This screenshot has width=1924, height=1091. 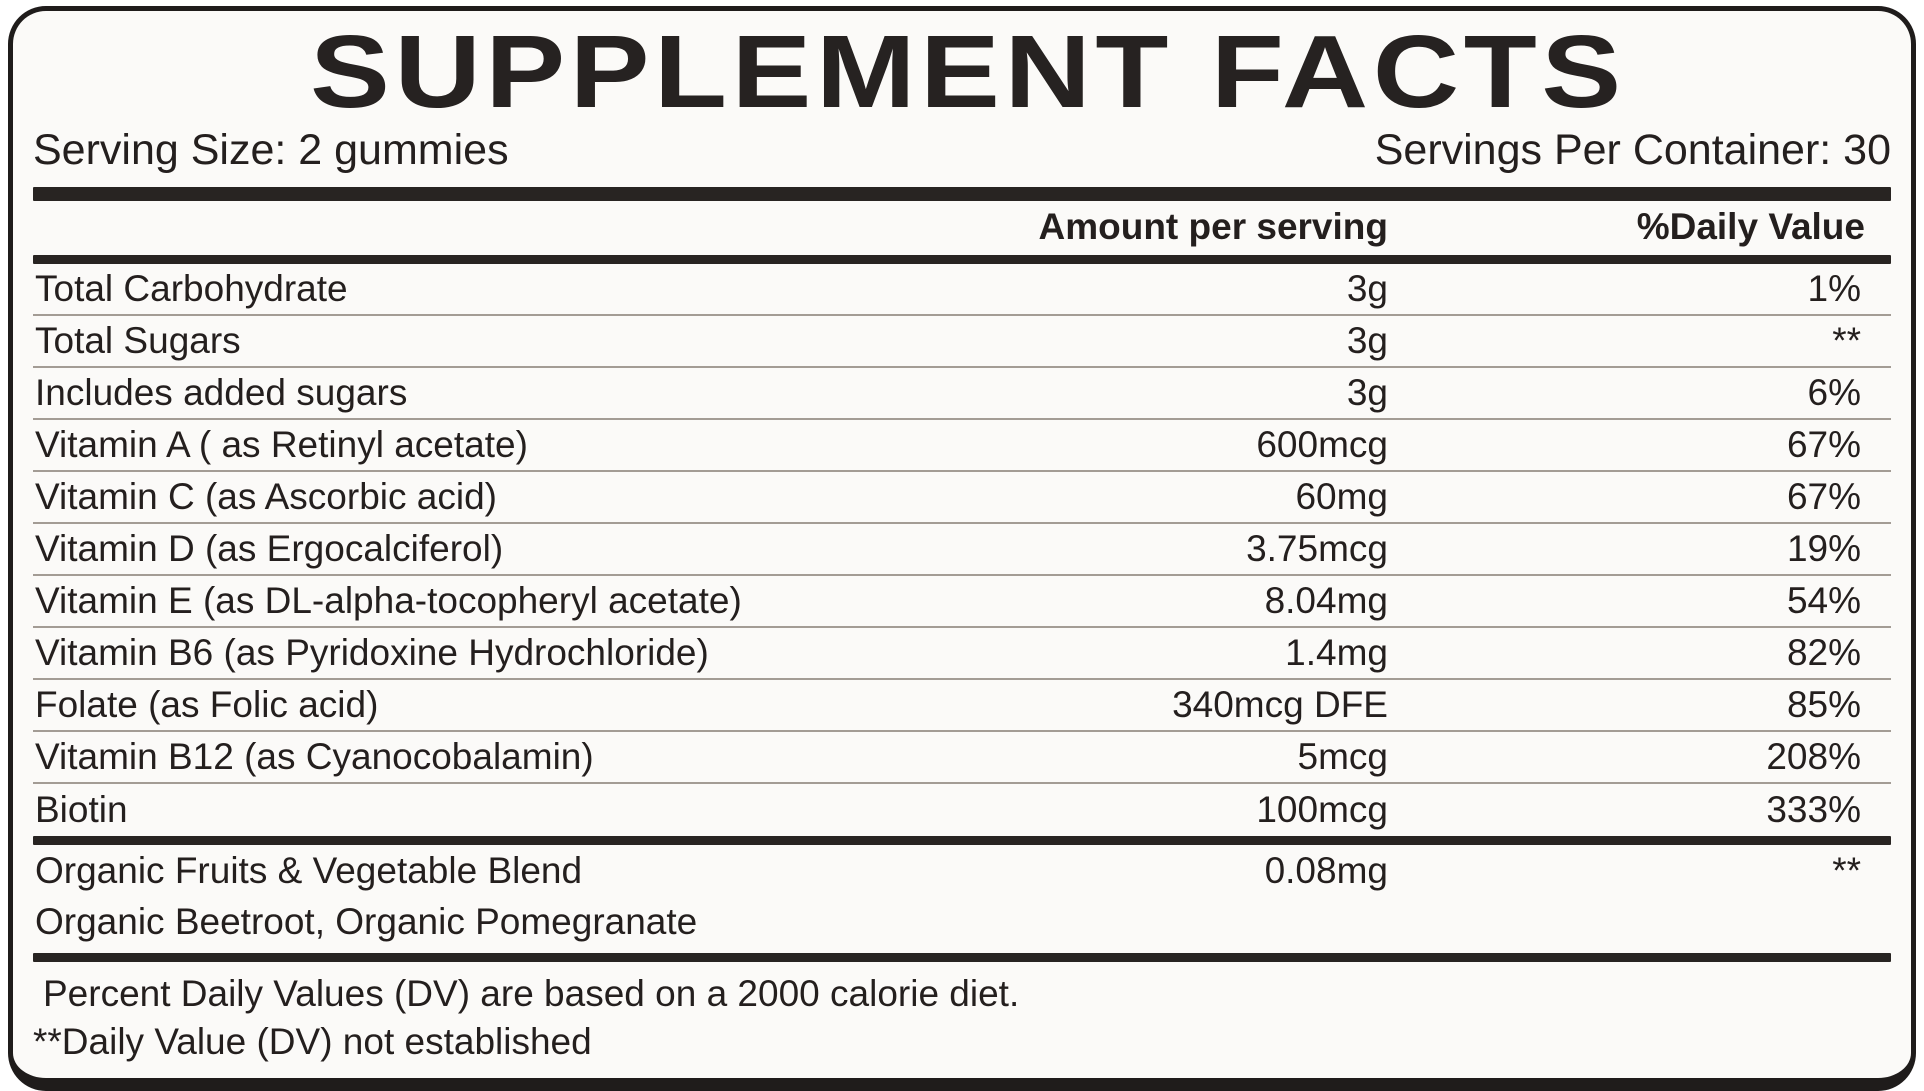 I want to click on nutrient-dv: 85%, so click(x=1823, y=704).